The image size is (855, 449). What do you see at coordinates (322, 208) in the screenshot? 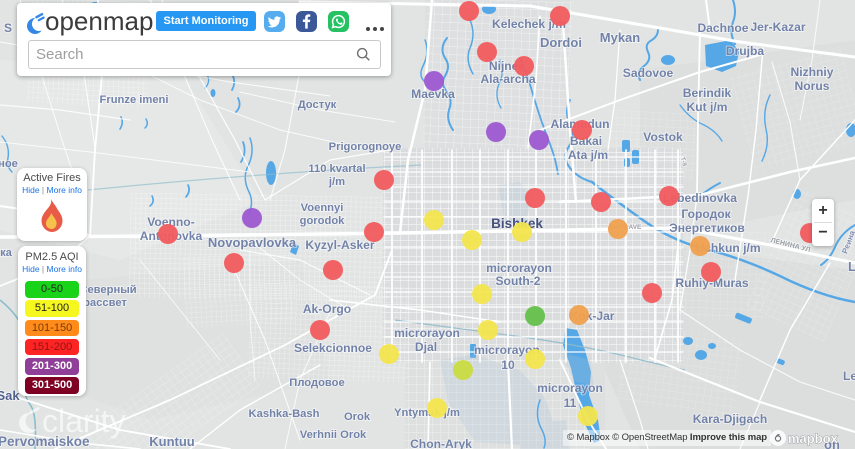
I see `svg-text: Voennyi` at bounding box center [322, 208].